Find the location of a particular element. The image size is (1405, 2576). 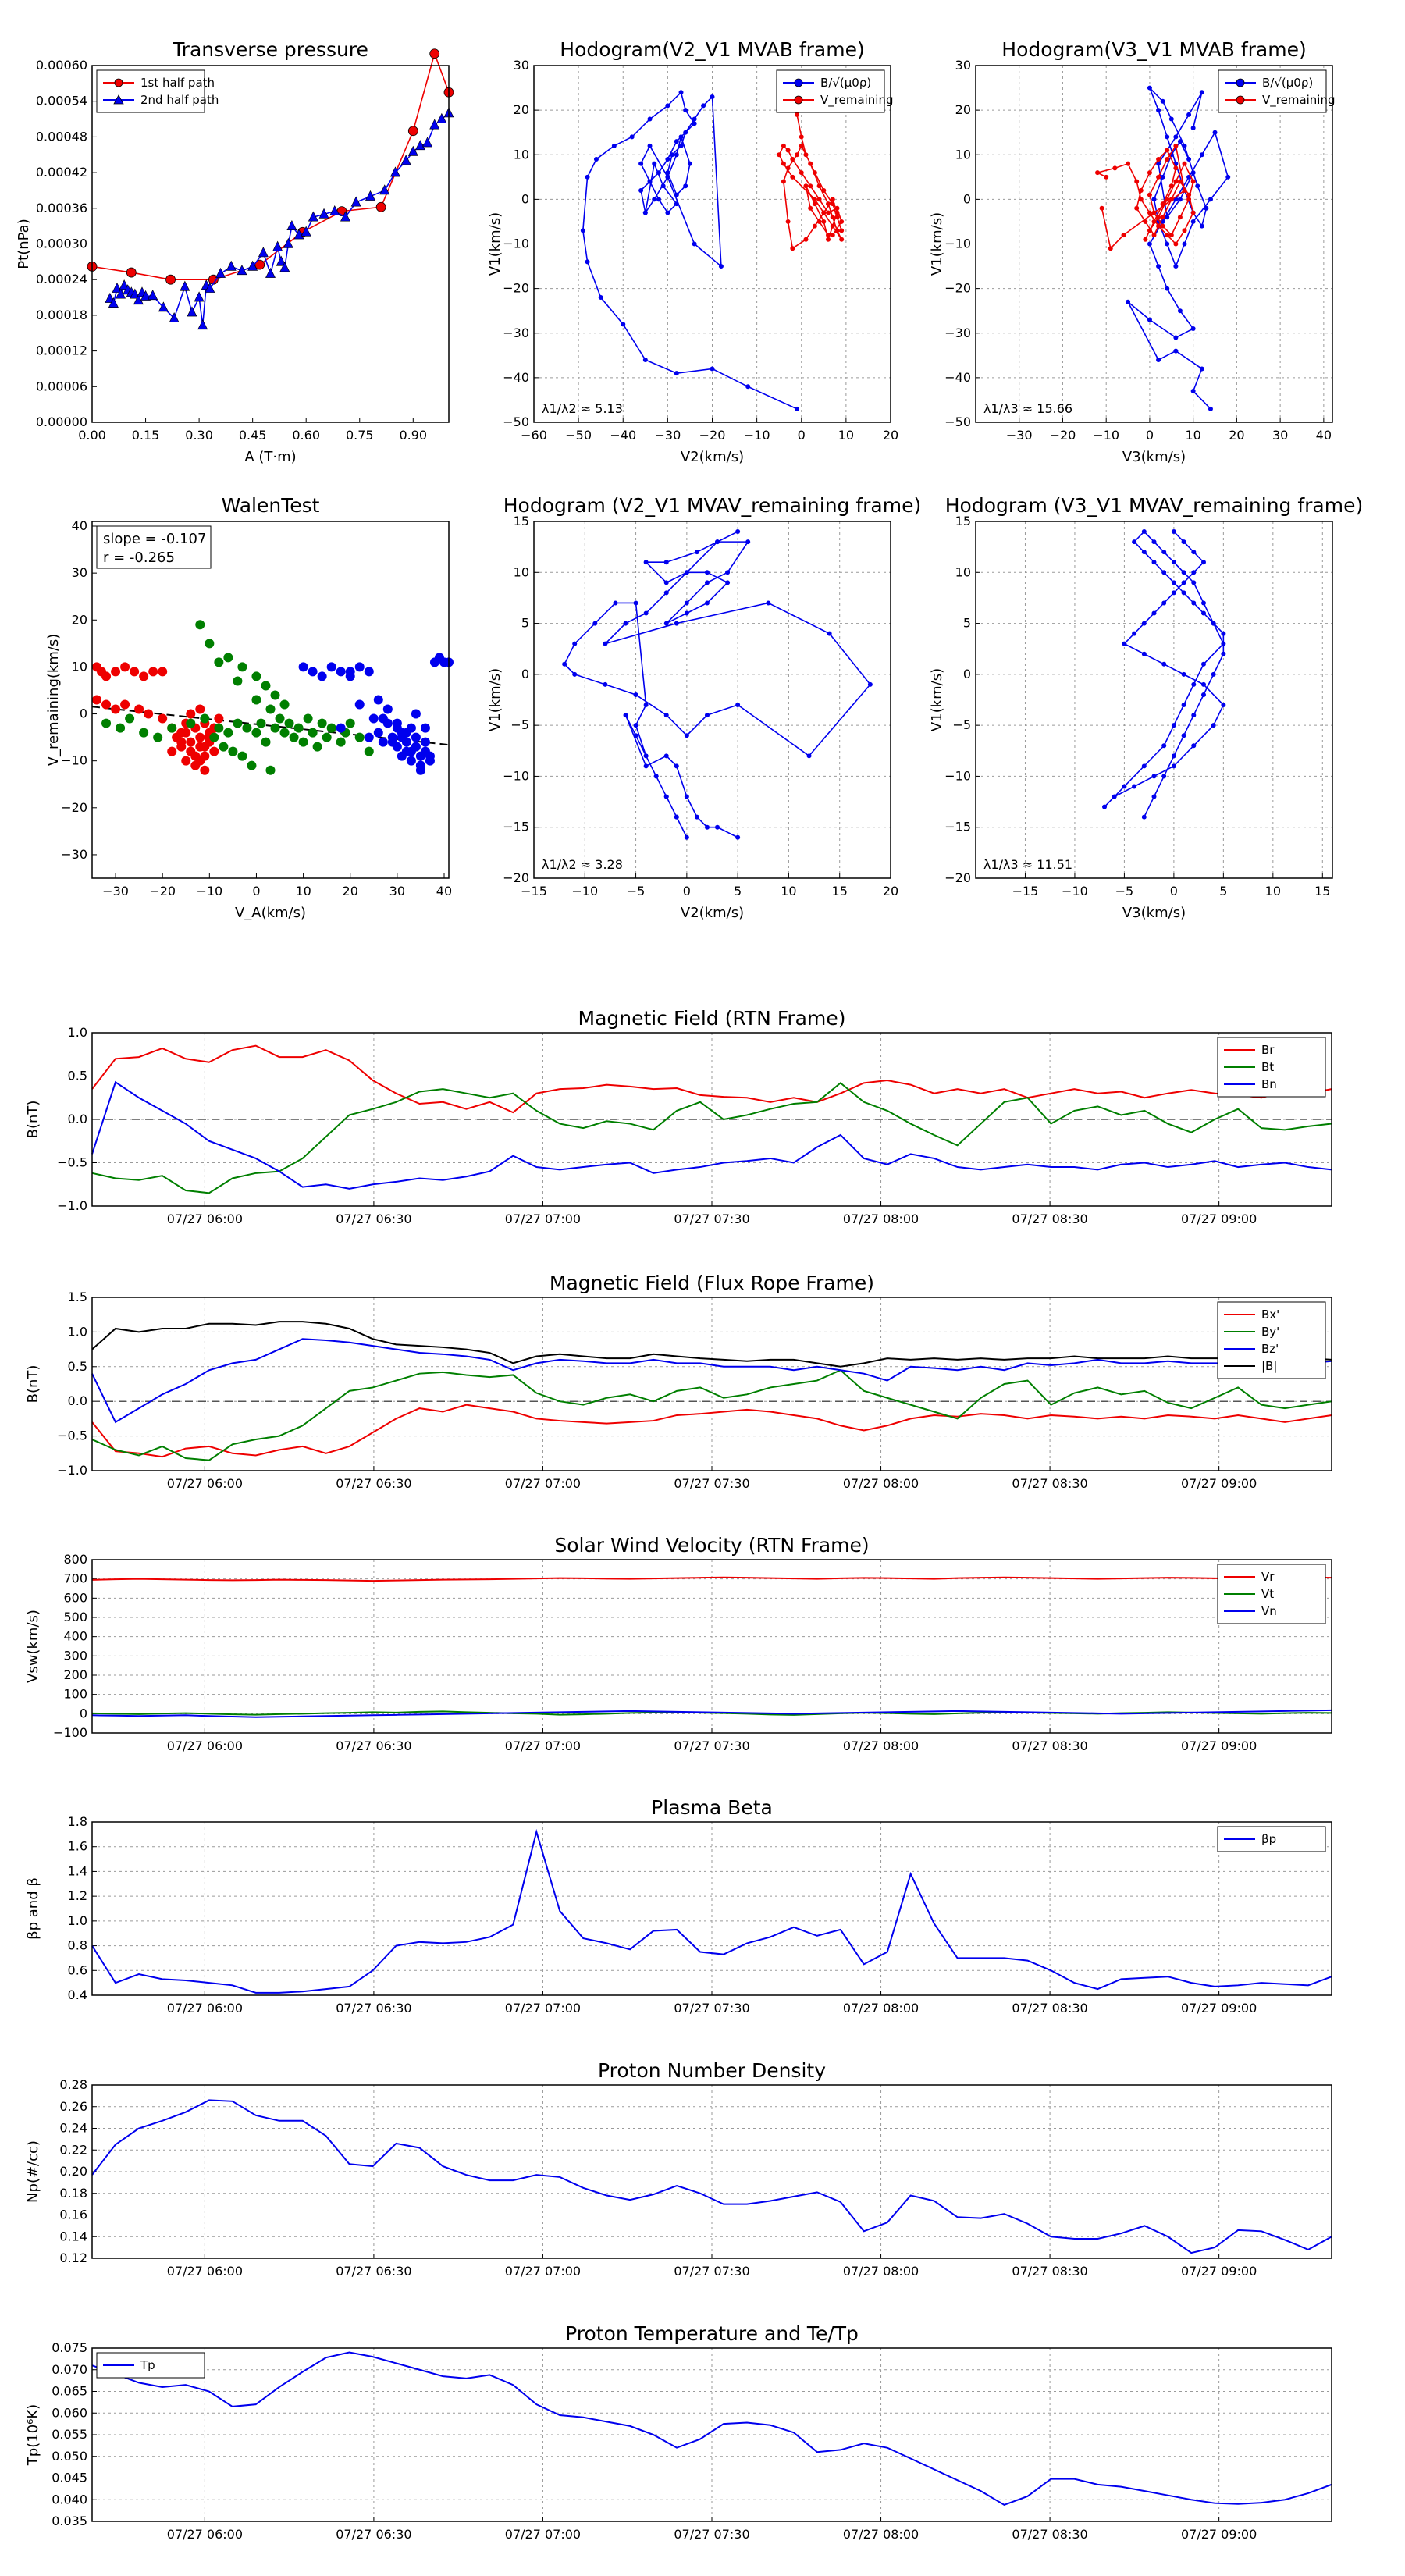

h4-ytick-label: 5 is located at coordinates (967, 623).